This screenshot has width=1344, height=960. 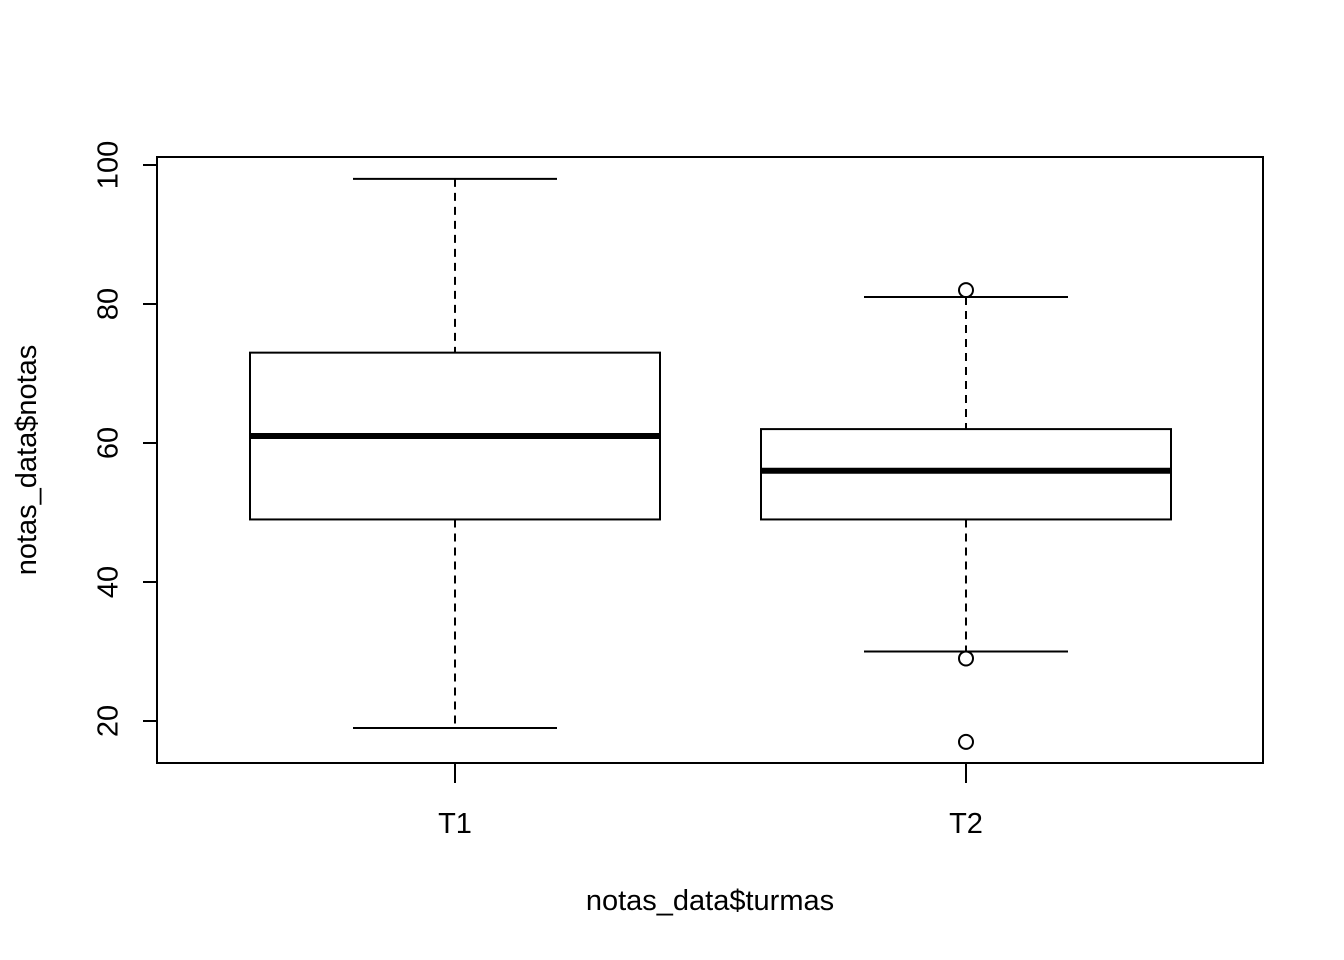 I want to click on x-tick-label: T1, so click(x=455, y=824).